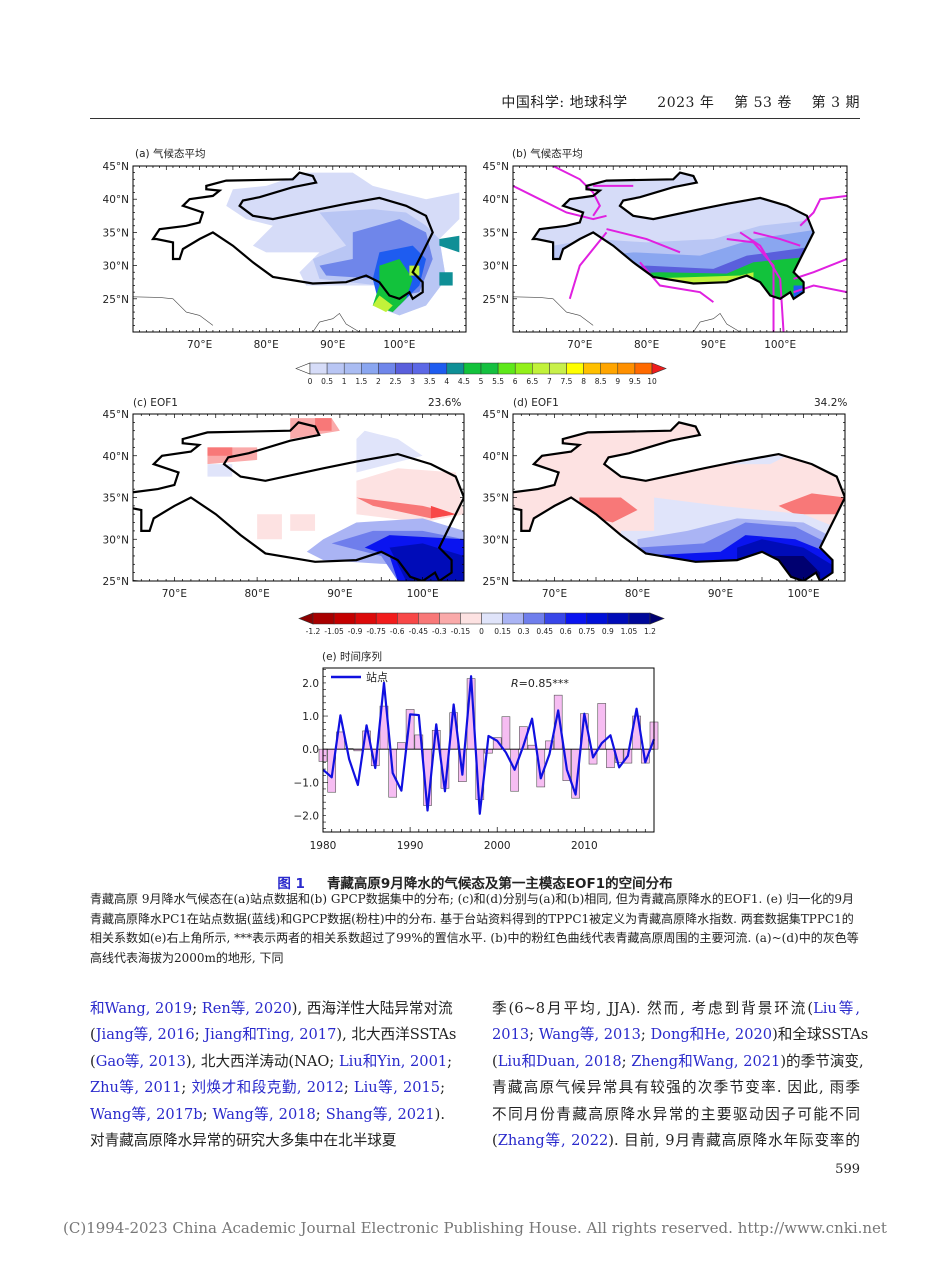 The height and width of the screenshot is (1267, 950). I want to click on citation-link: Zheng和Wang, 2021, so click(706, 1061).